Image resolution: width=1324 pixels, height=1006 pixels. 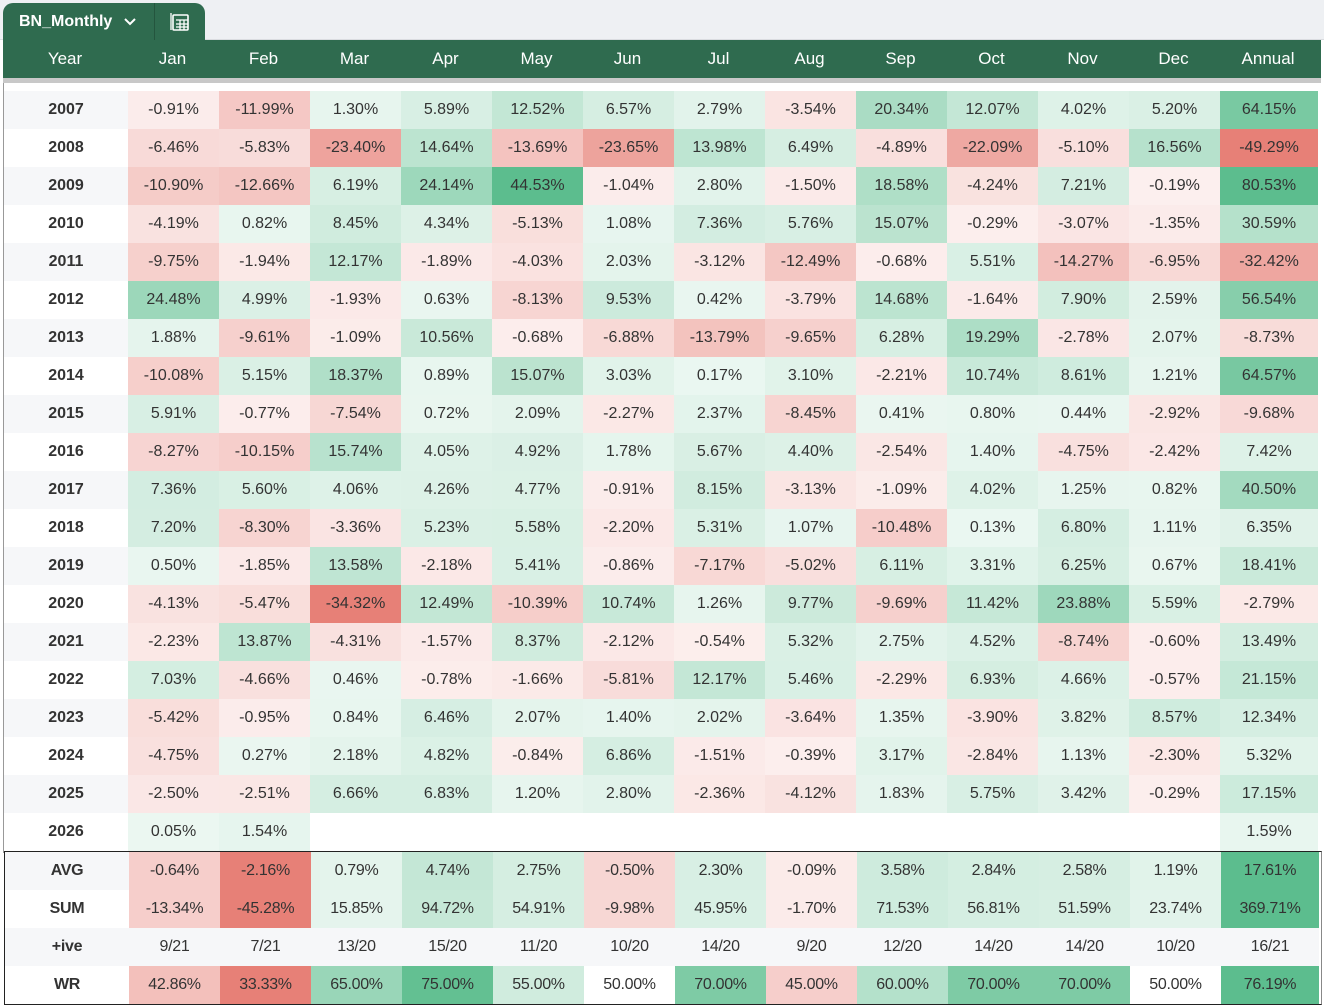 What do you see at coordinates (446, 414) in the screenshot?
I see `cell-apr: 0.72%` at bounding box center [446, 414].